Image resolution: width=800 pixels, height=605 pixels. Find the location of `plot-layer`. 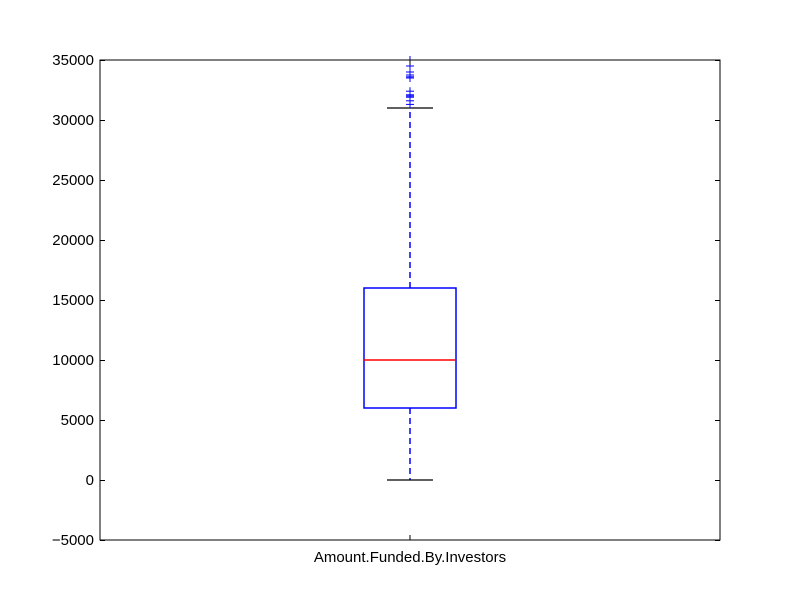

plot-layer is located at coordinates (410, 268).